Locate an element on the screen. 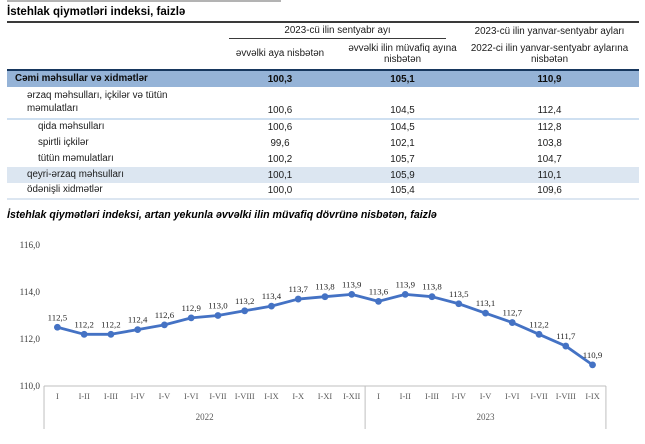 The height and width of the screenshot is (444, 645). row-value-prev-year-month: 105,7 is located at coordinates (402, 159).